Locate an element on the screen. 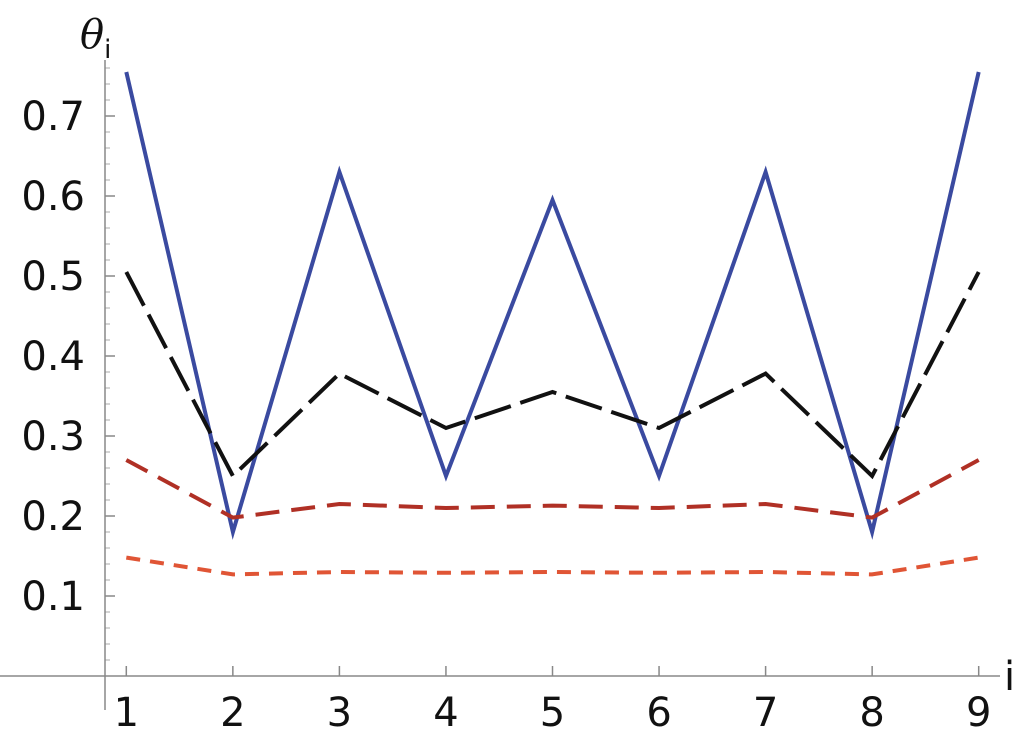 The image size is (1024, 735). x-tick-label: 2 is located at coordinates (232, 712).